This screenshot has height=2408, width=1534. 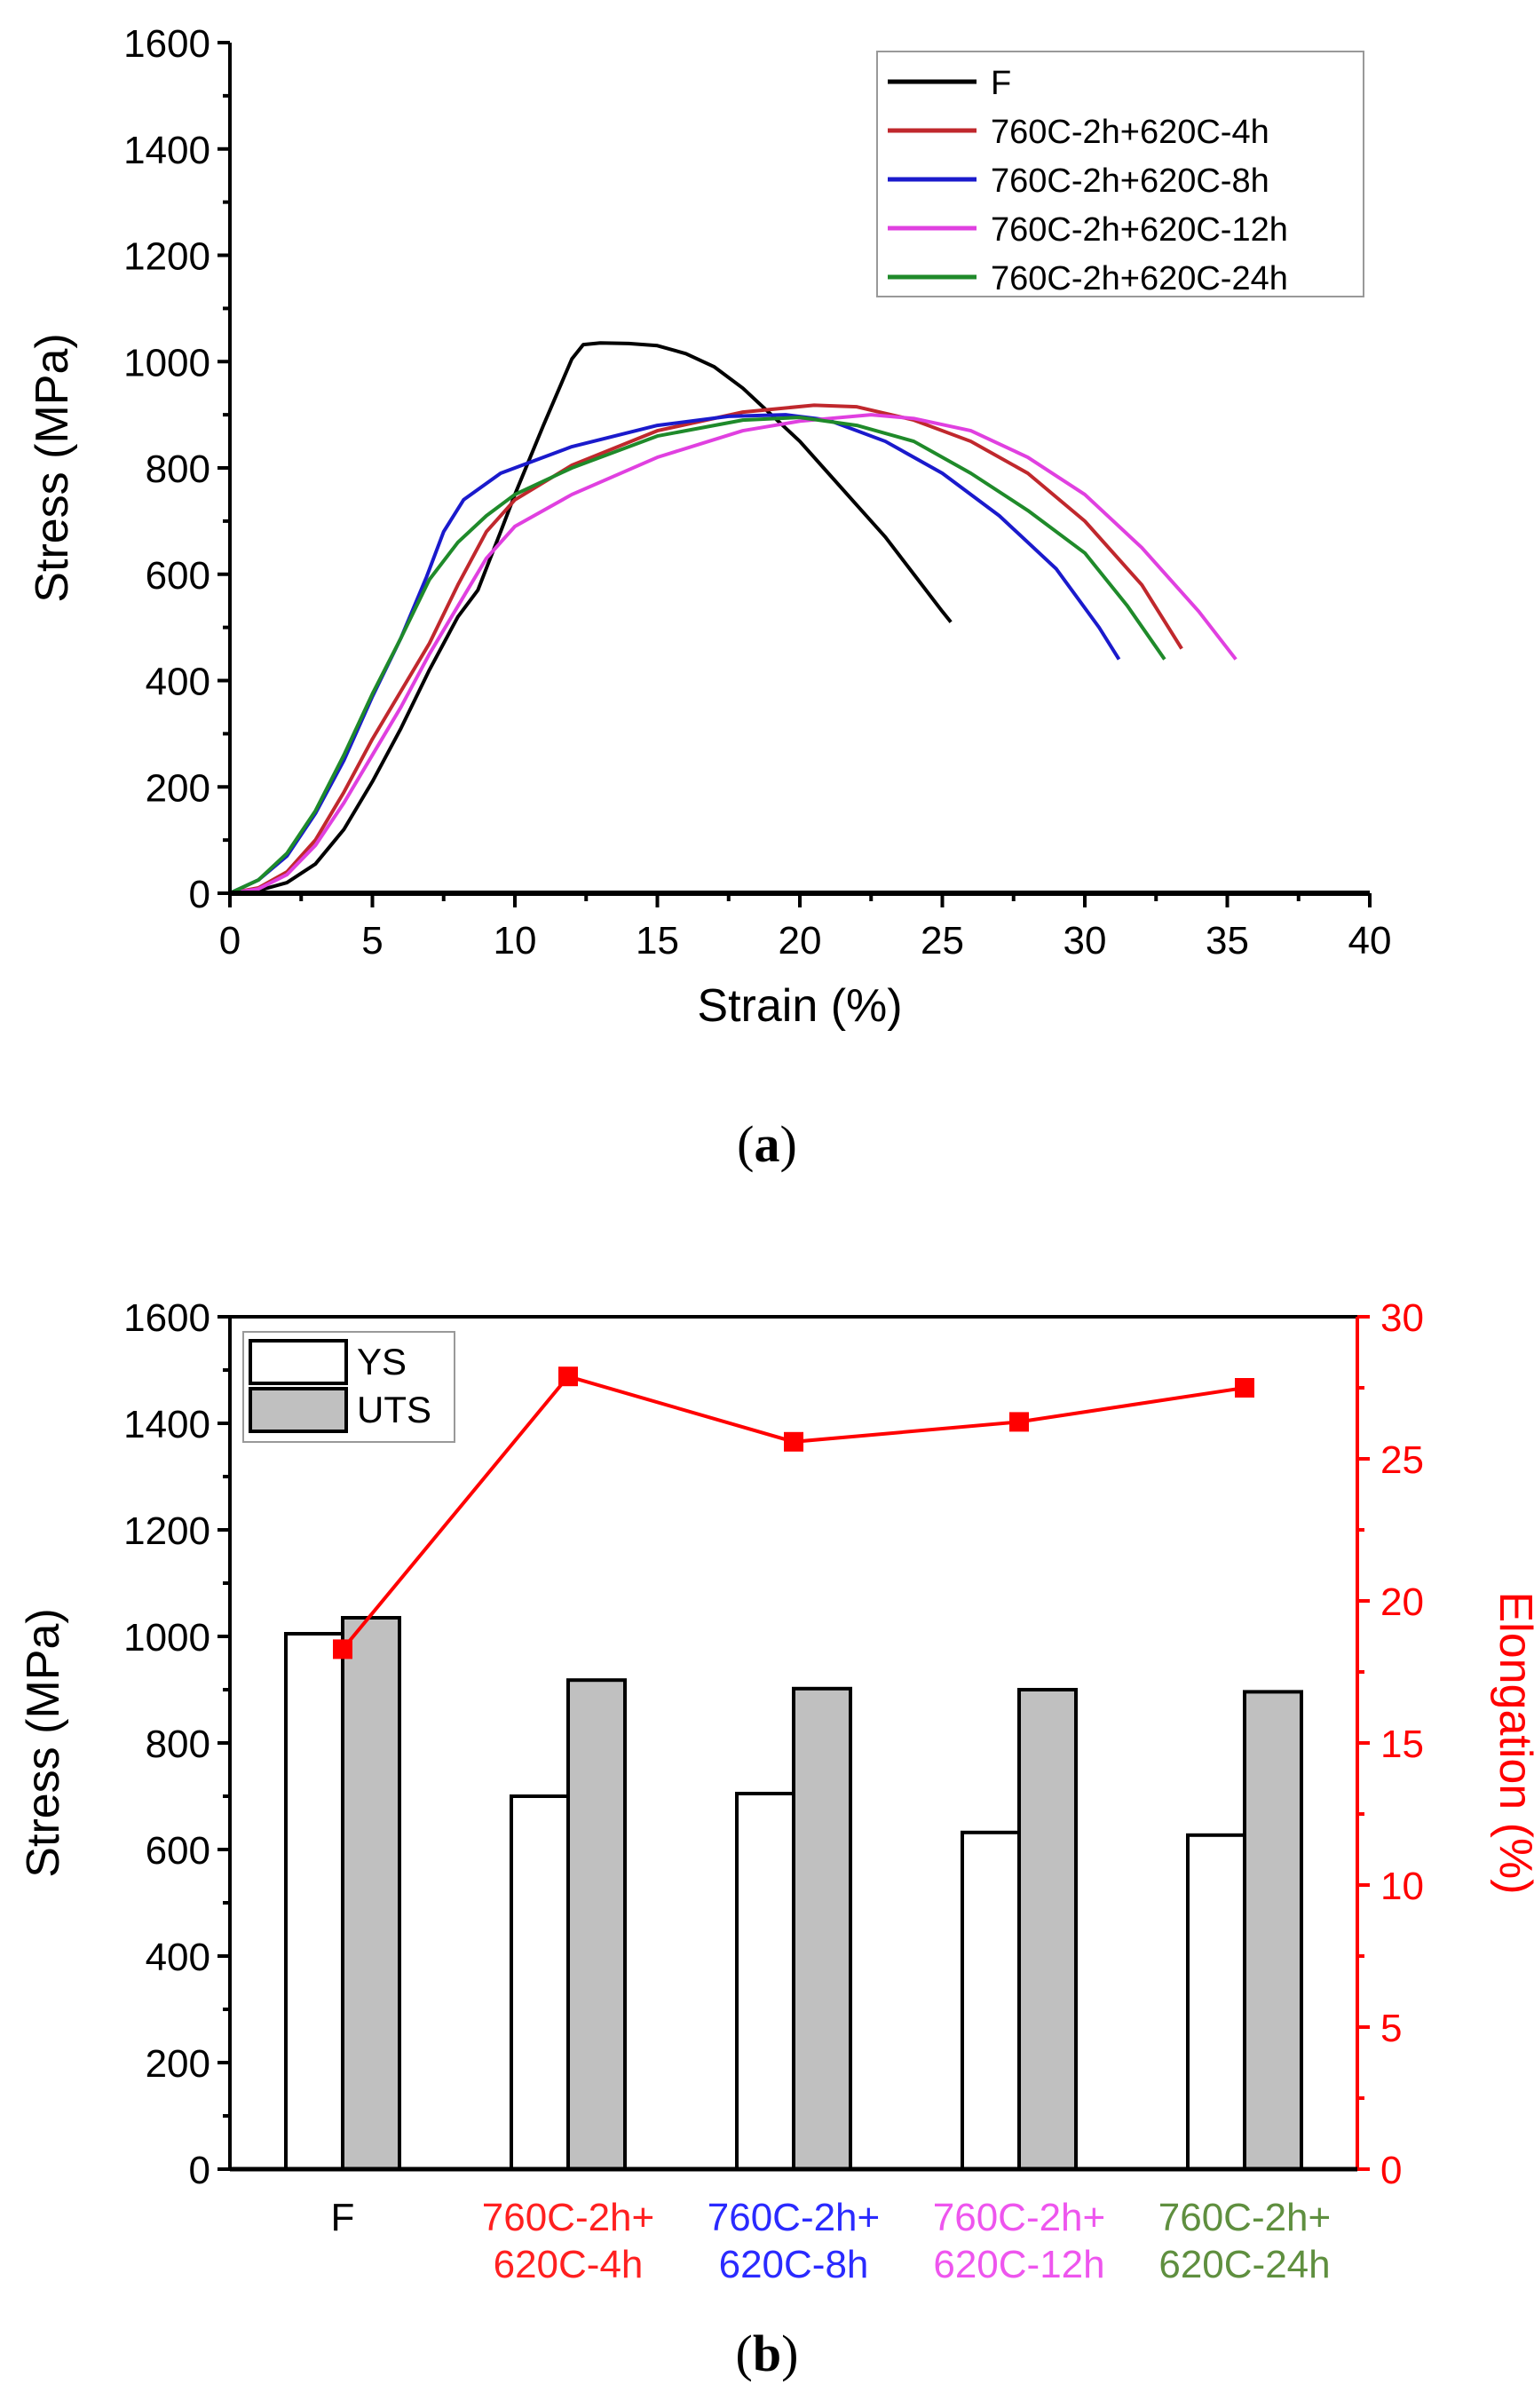 What do you see at coordinates (230, 940) in the screenshot?
I see `x-tick-label: 0` at bounding box center [230, 940].